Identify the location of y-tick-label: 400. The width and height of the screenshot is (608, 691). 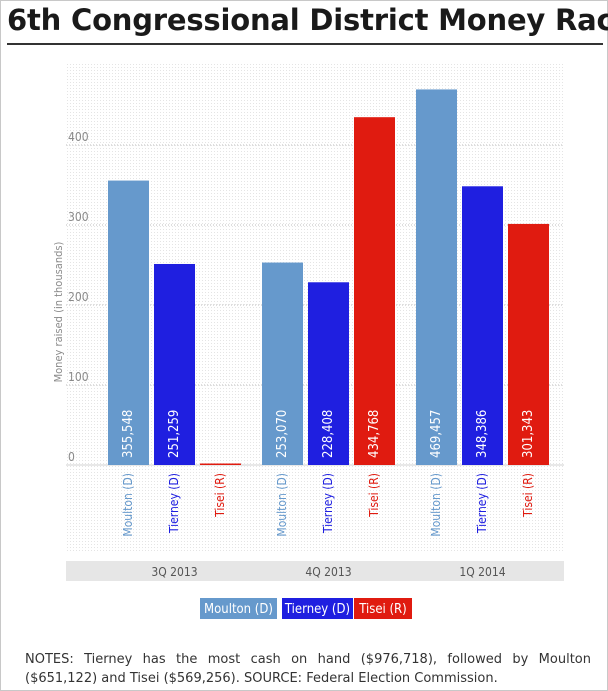
(78, 137).